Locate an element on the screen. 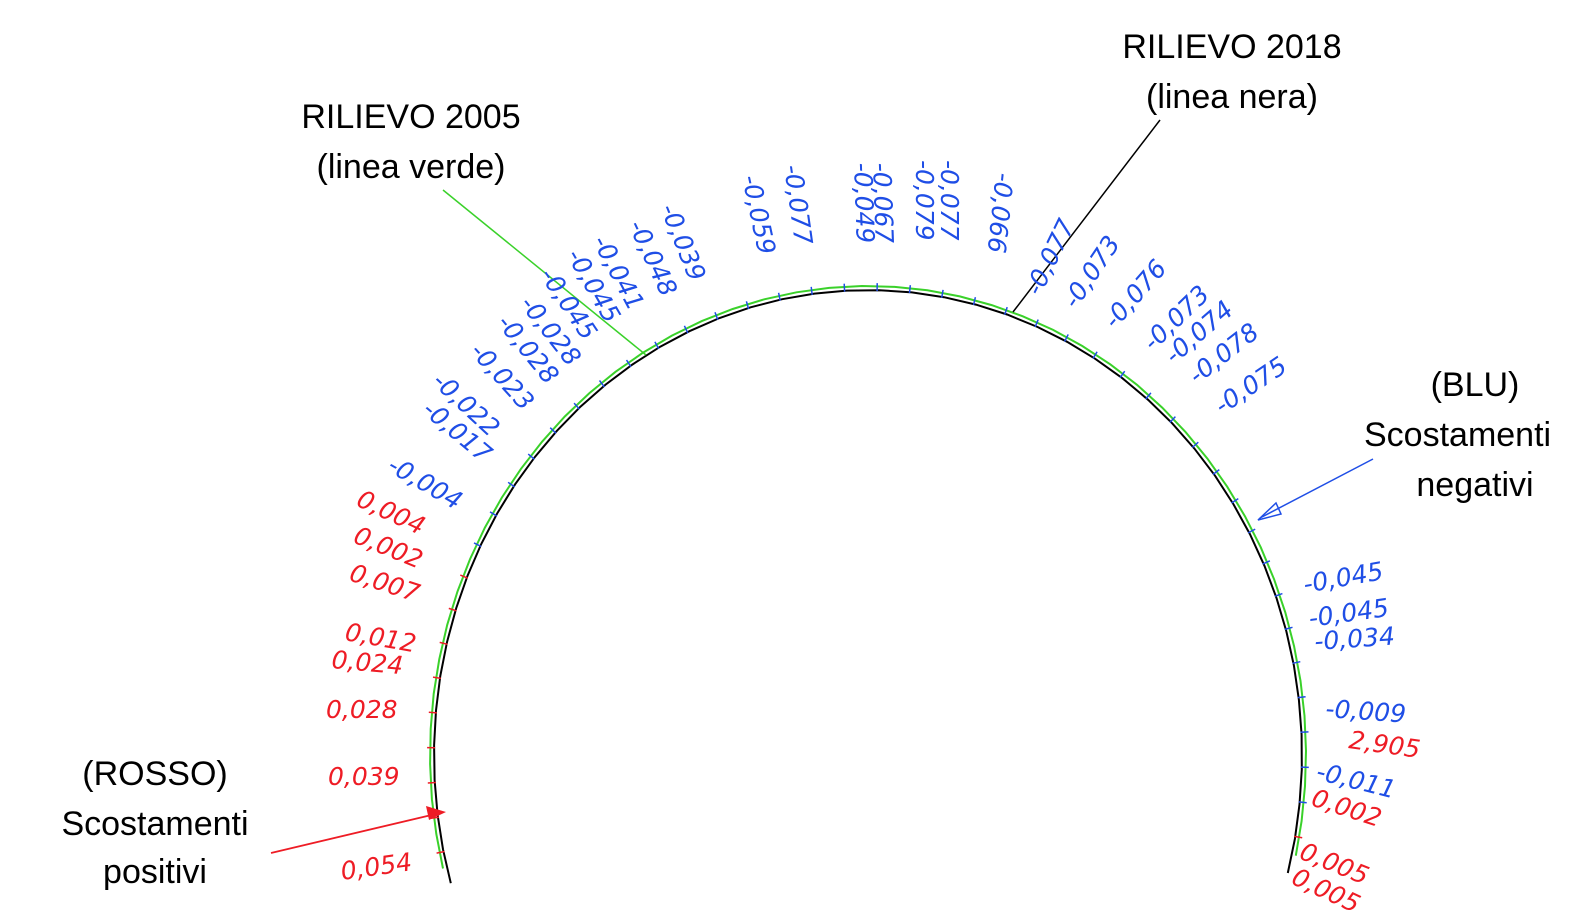 The image size is (1585, 924). deviation-value: -0,067 is located at coordinates (883, 203).